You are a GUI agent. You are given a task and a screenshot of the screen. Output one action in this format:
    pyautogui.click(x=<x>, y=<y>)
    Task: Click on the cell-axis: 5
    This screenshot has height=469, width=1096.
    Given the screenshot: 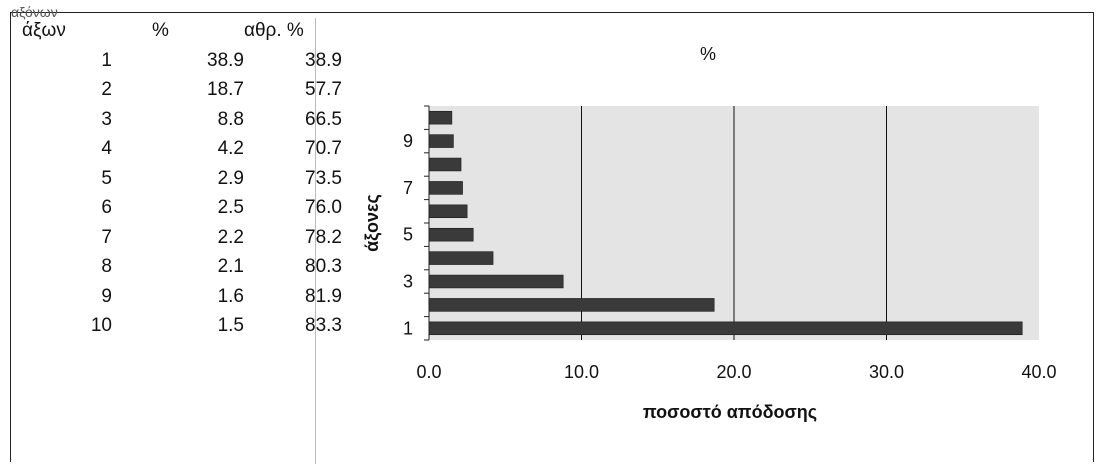 What is the action you would take?
    pyautogui.click(x=106, y=178)
    